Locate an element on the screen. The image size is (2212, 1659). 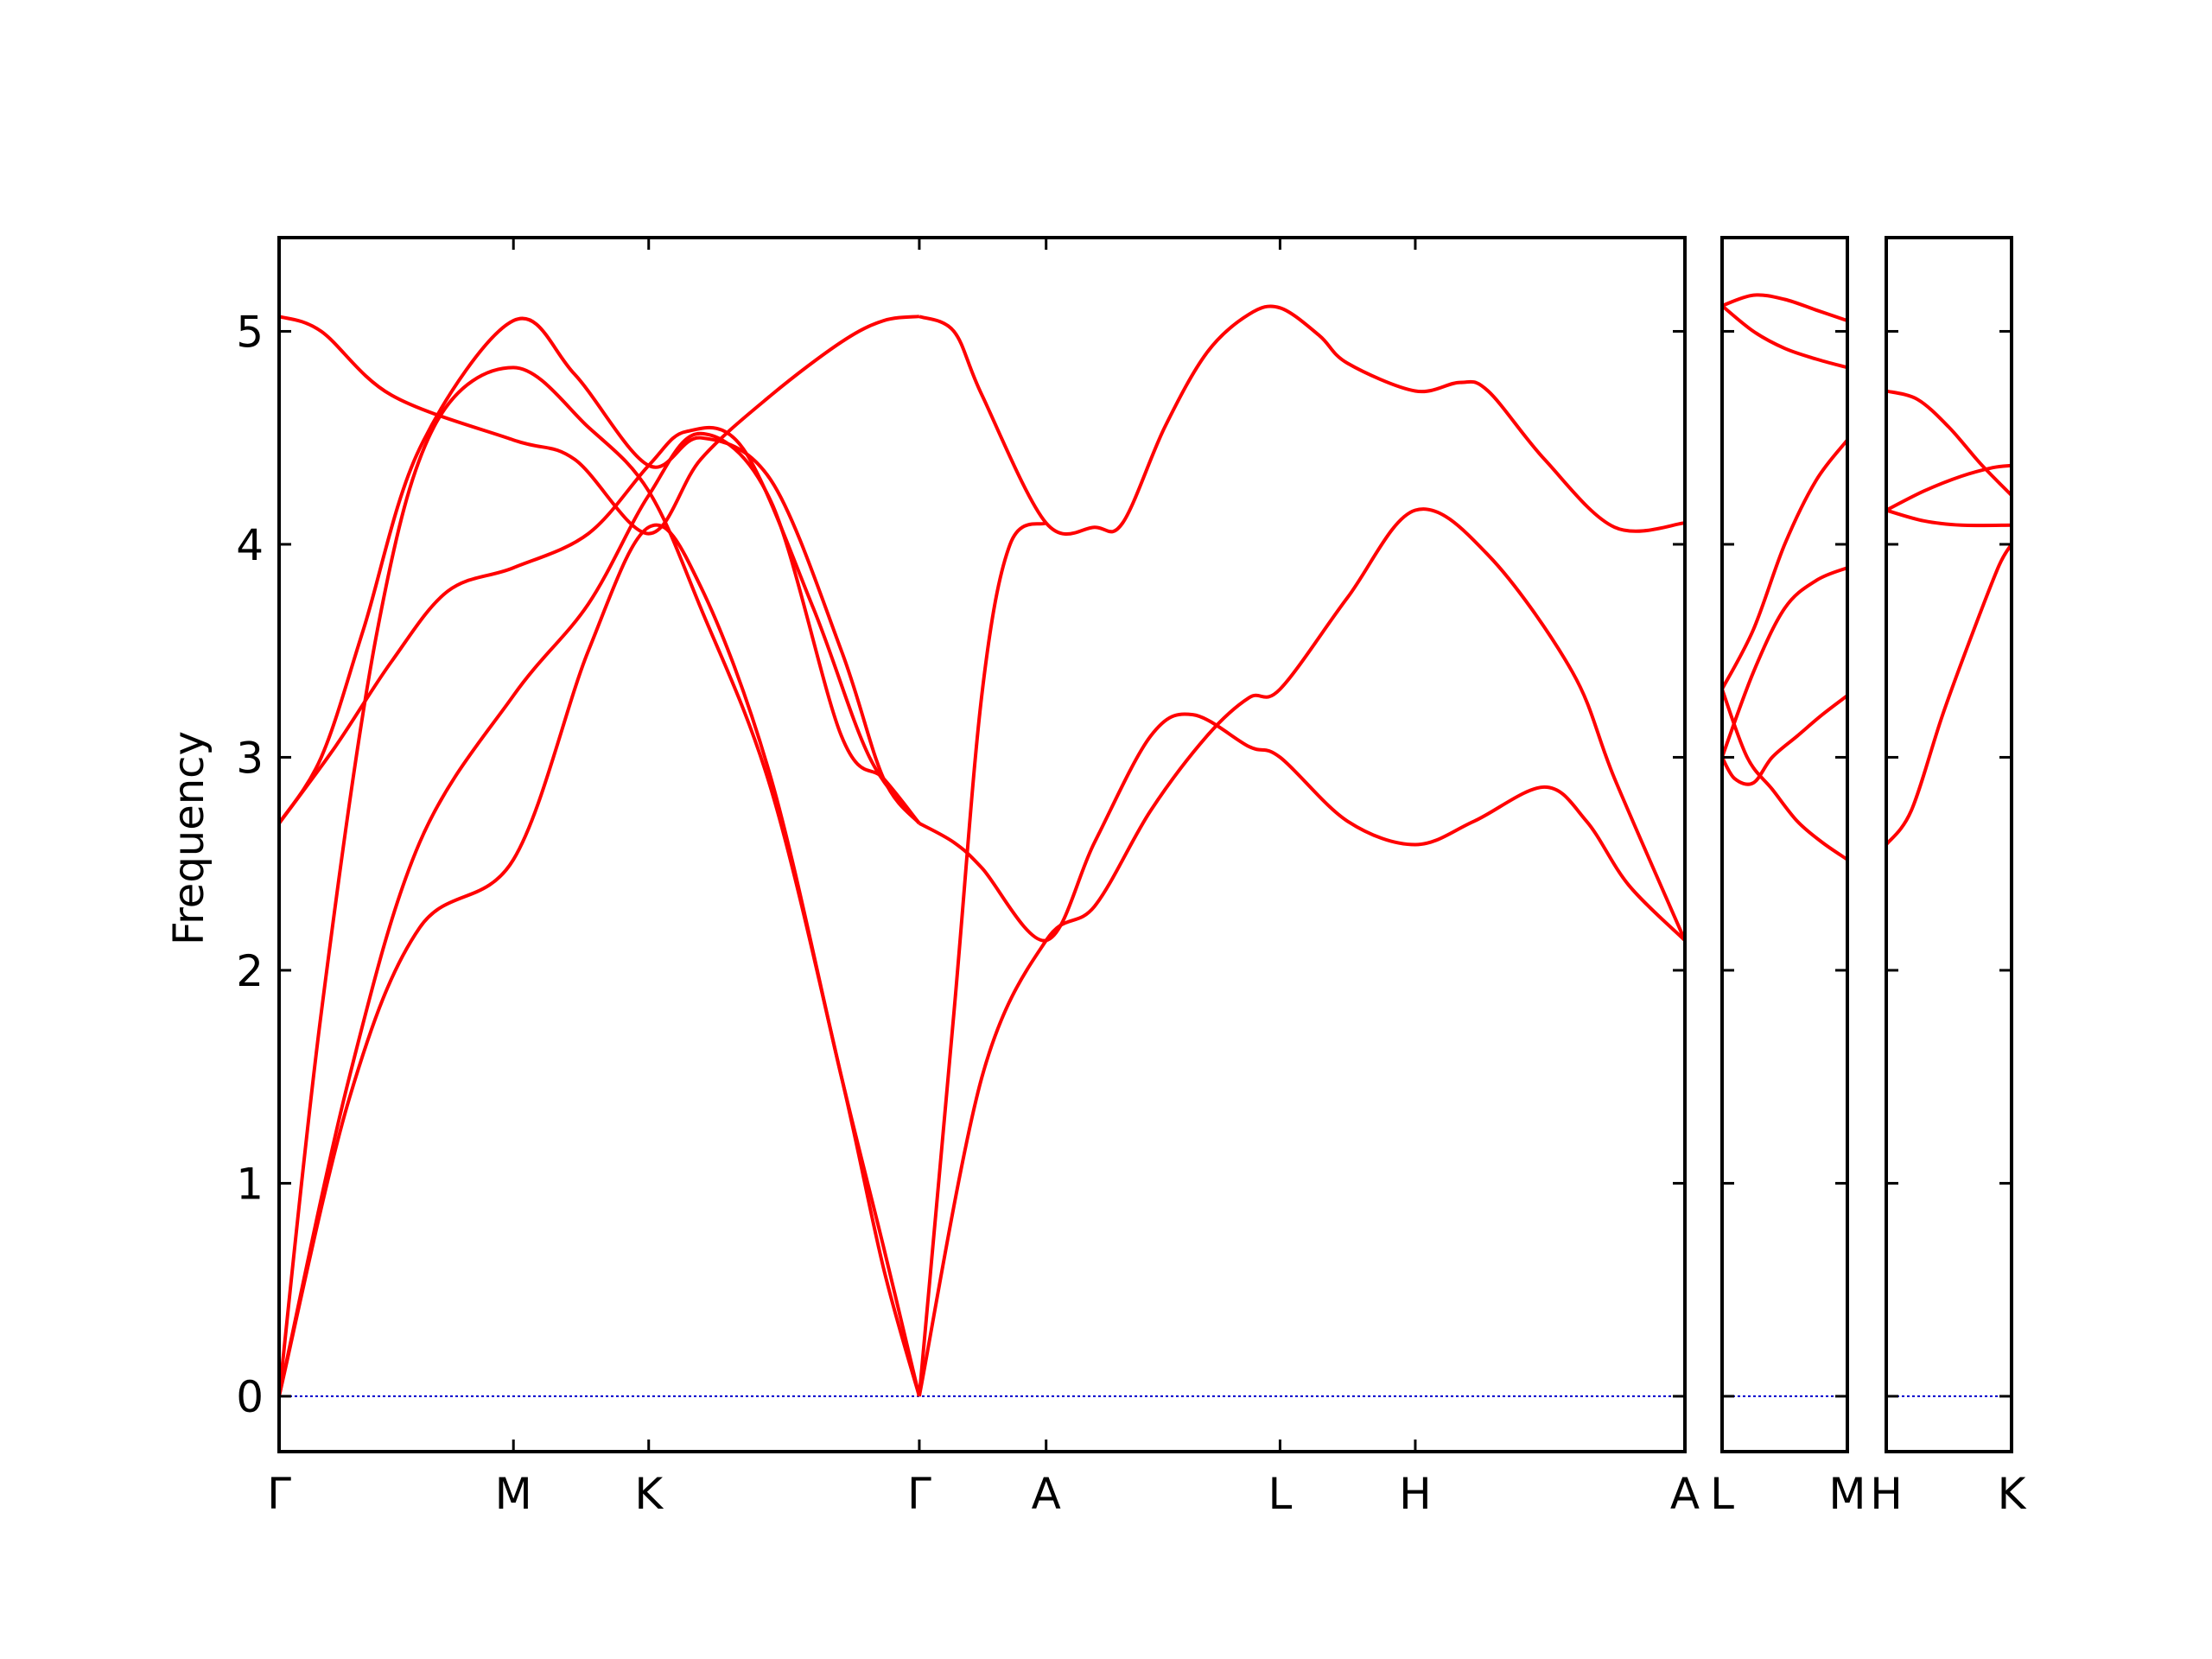
y-tick-label: 2 is located at coordinates (250, 971).